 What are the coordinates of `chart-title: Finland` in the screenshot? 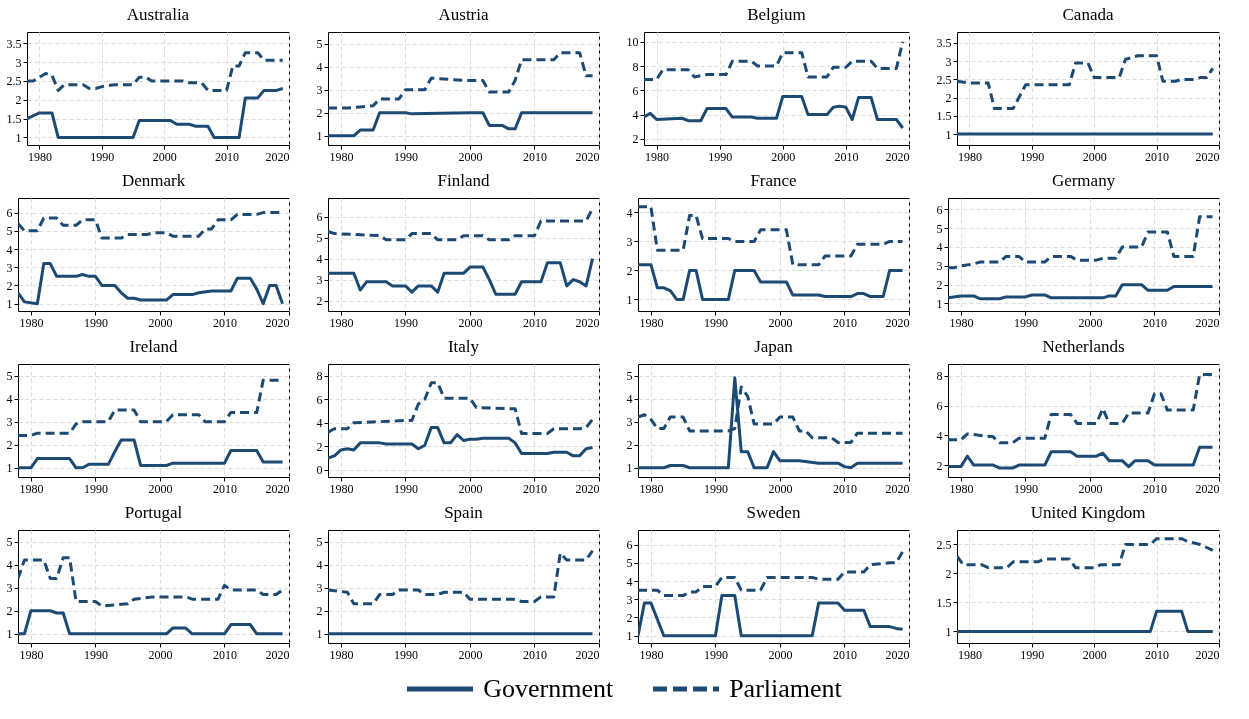 It's located at (463, 180).